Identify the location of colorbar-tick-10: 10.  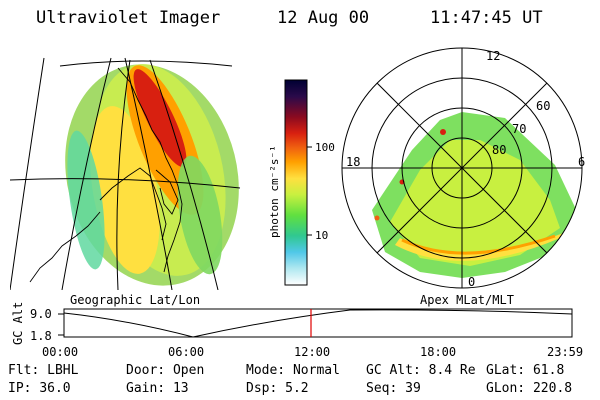
(321, 235).